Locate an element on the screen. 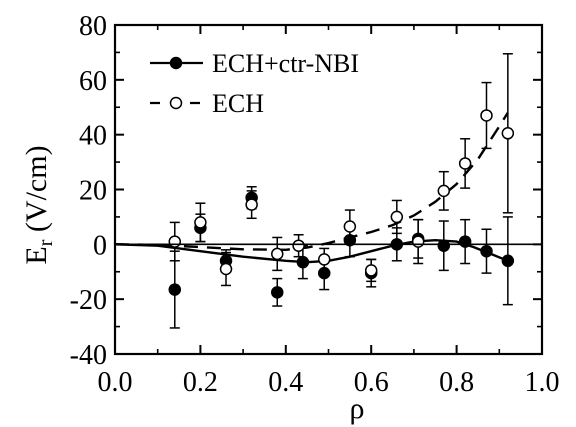 The width and height of the screenshot is (576, 427). y-axis-label-sub: r is located at coordinates (46, 242).